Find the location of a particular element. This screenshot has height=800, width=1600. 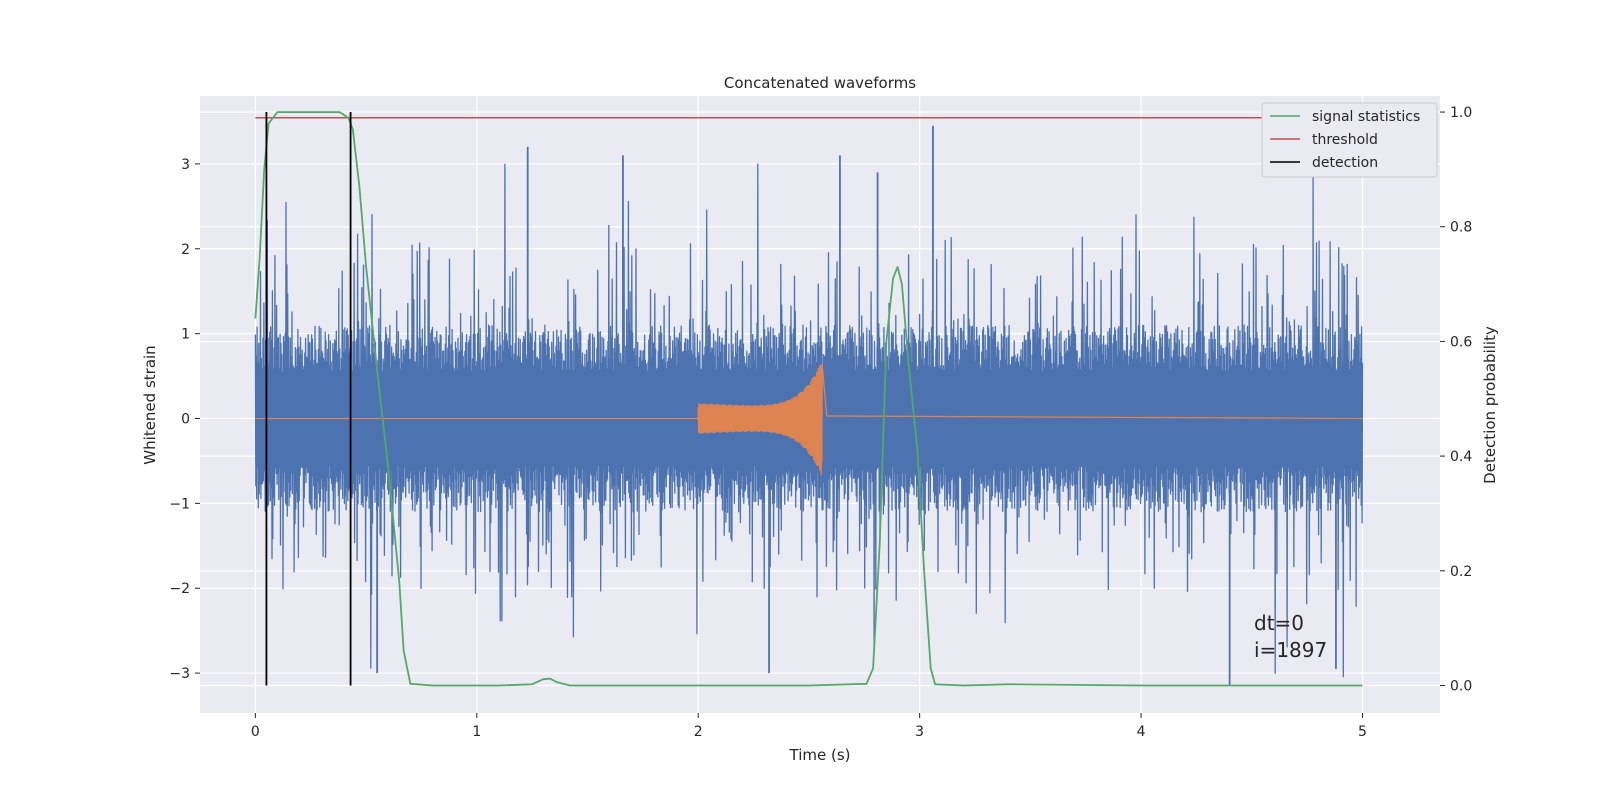

annotation-dt: dt=0 is located at coordinates (1279, 623).